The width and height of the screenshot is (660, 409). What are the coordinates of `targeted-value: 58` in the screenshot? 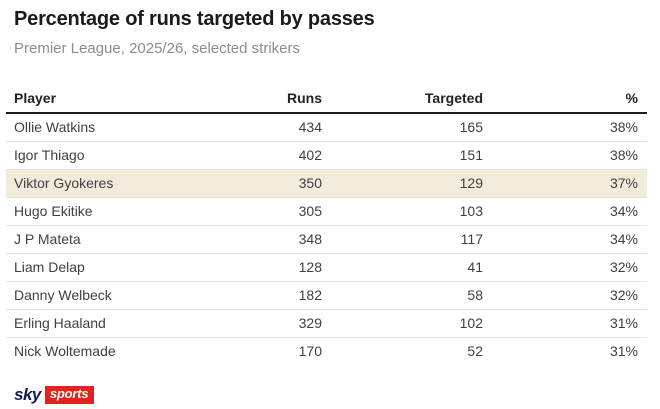 It's located at (402, 295).